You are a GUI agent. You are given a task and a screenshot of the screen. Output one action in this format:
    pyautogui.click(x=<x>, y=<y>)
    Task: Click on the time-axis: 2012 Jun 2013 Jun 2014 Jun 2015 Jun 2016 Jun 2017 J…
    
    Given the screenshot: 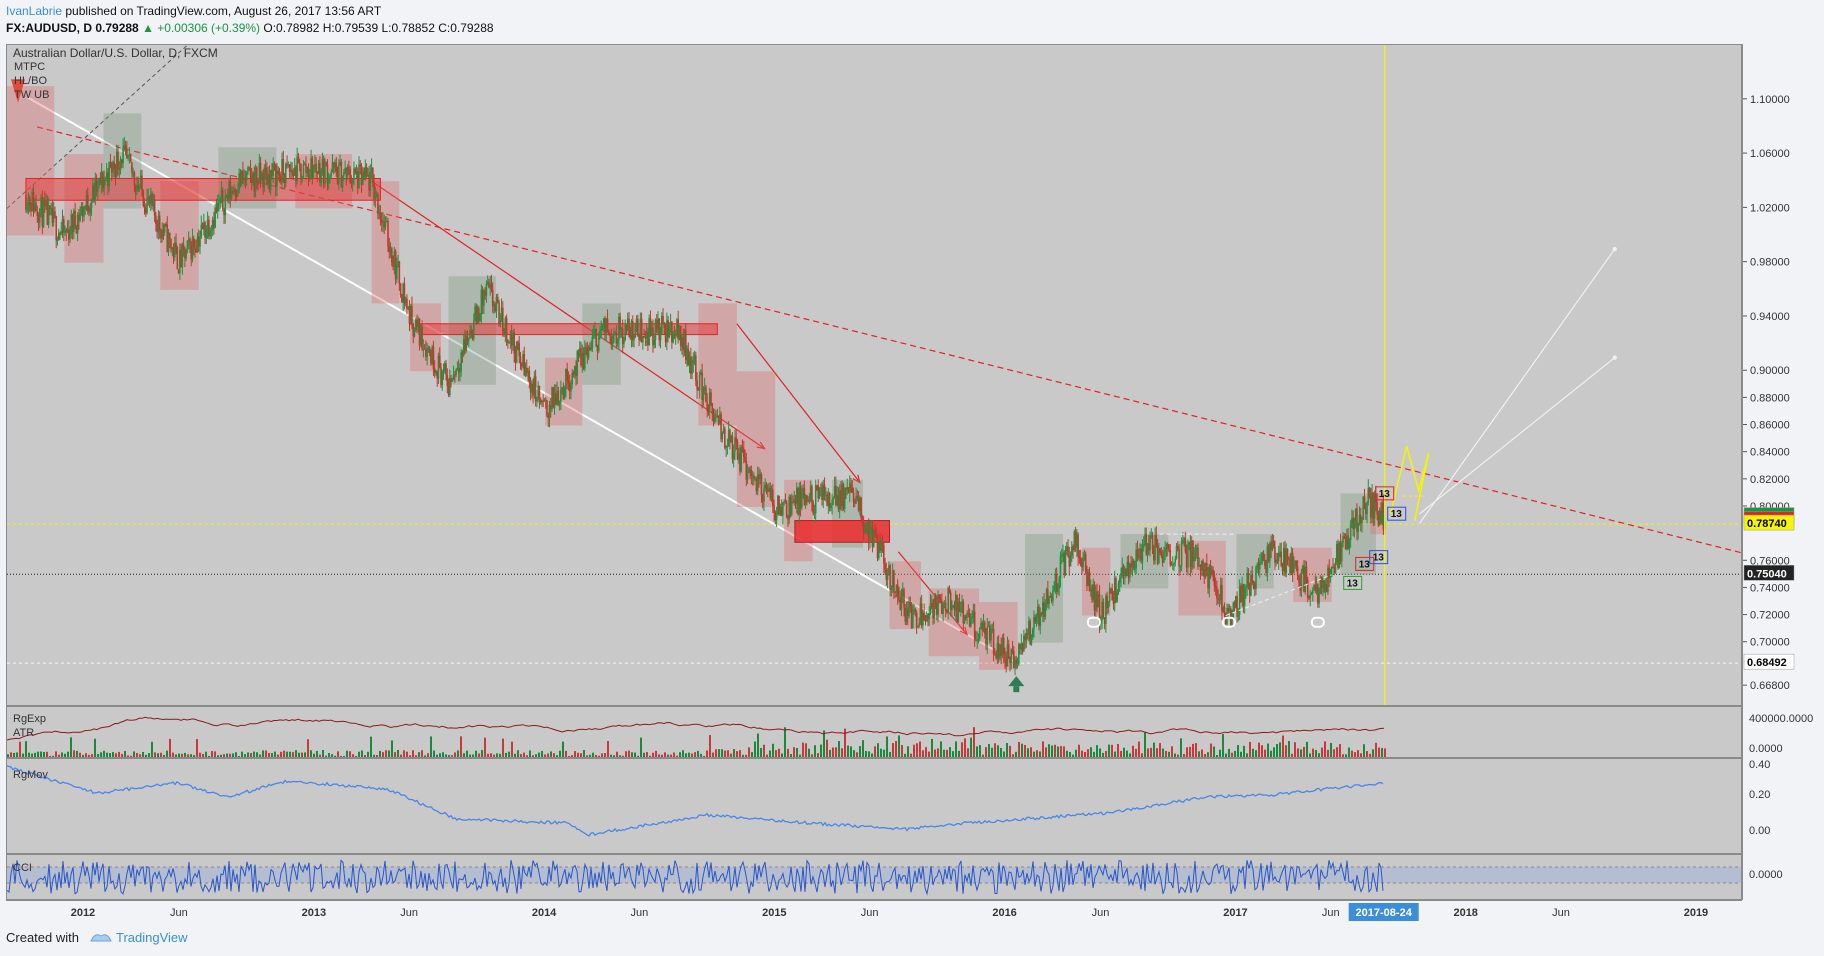 What is the action you would take?
    pyautogui.click(x=874, y=911)
    